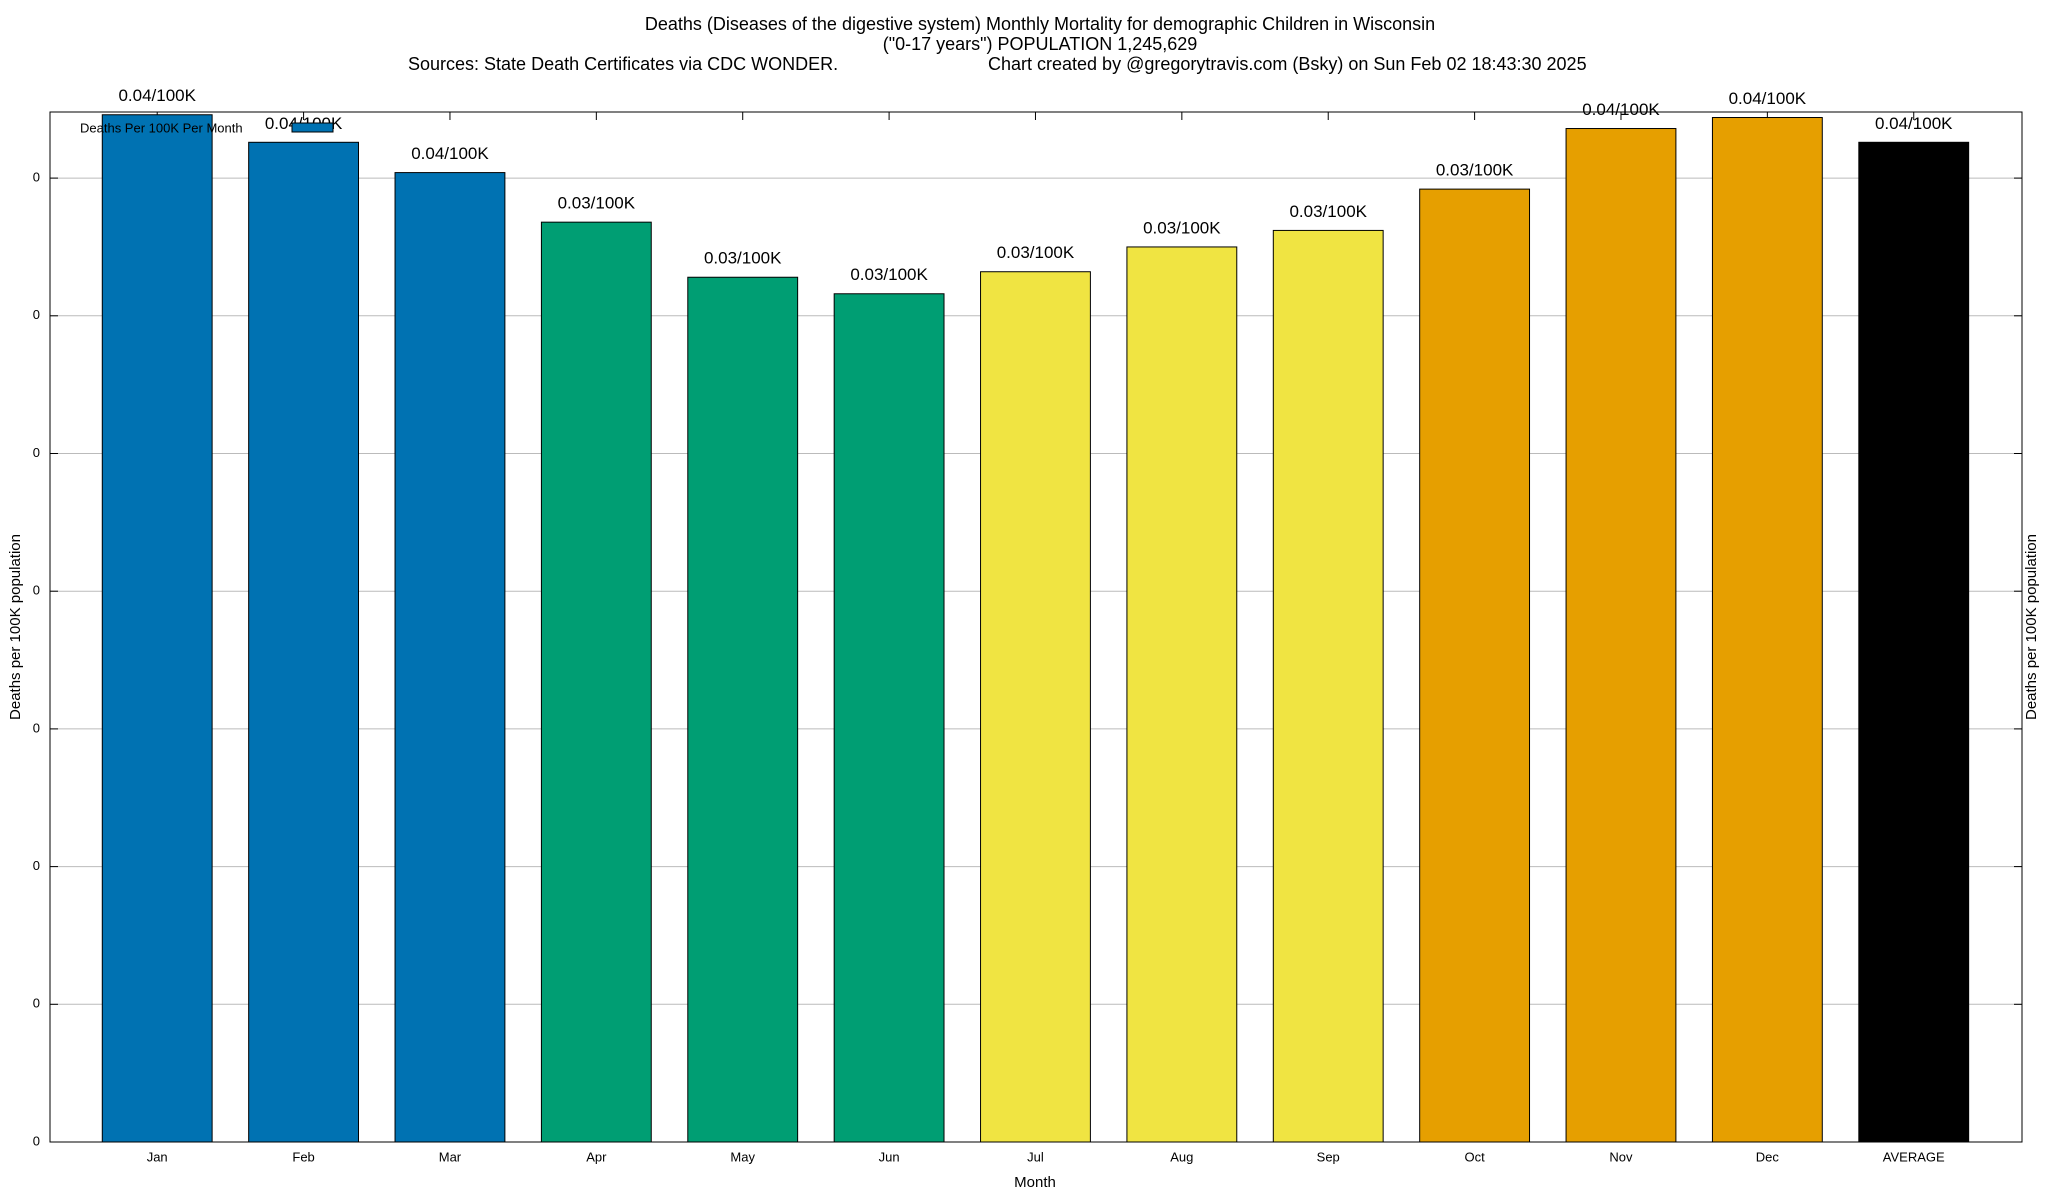 The height and width of the screenshot is (1200, 2048). What do you see at coordinates (161, 127) in the screenshot?
I see `legend-label: Deaths Per 100K Per Month` at bounding box center [161, 127].